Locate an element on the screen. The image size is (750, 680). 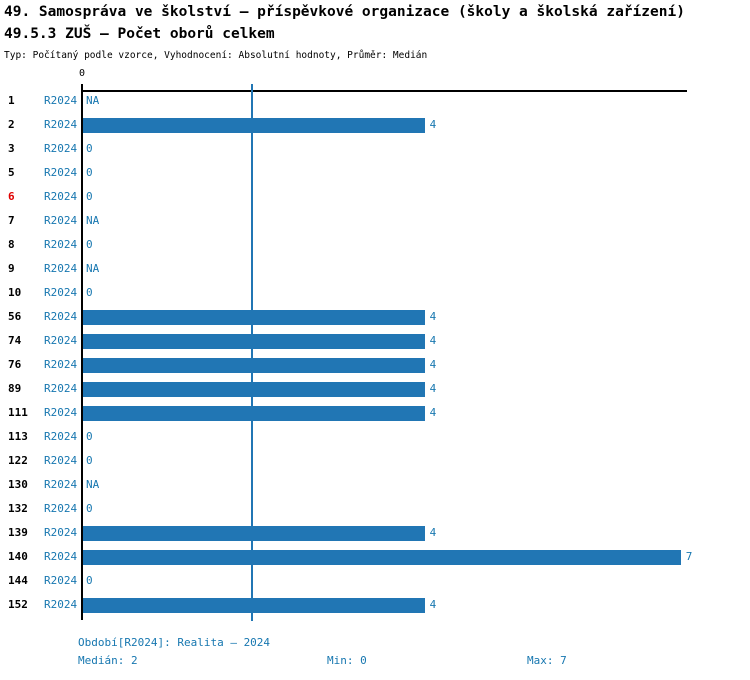
row-id-label: 89 is located at coordinates (15, 388).